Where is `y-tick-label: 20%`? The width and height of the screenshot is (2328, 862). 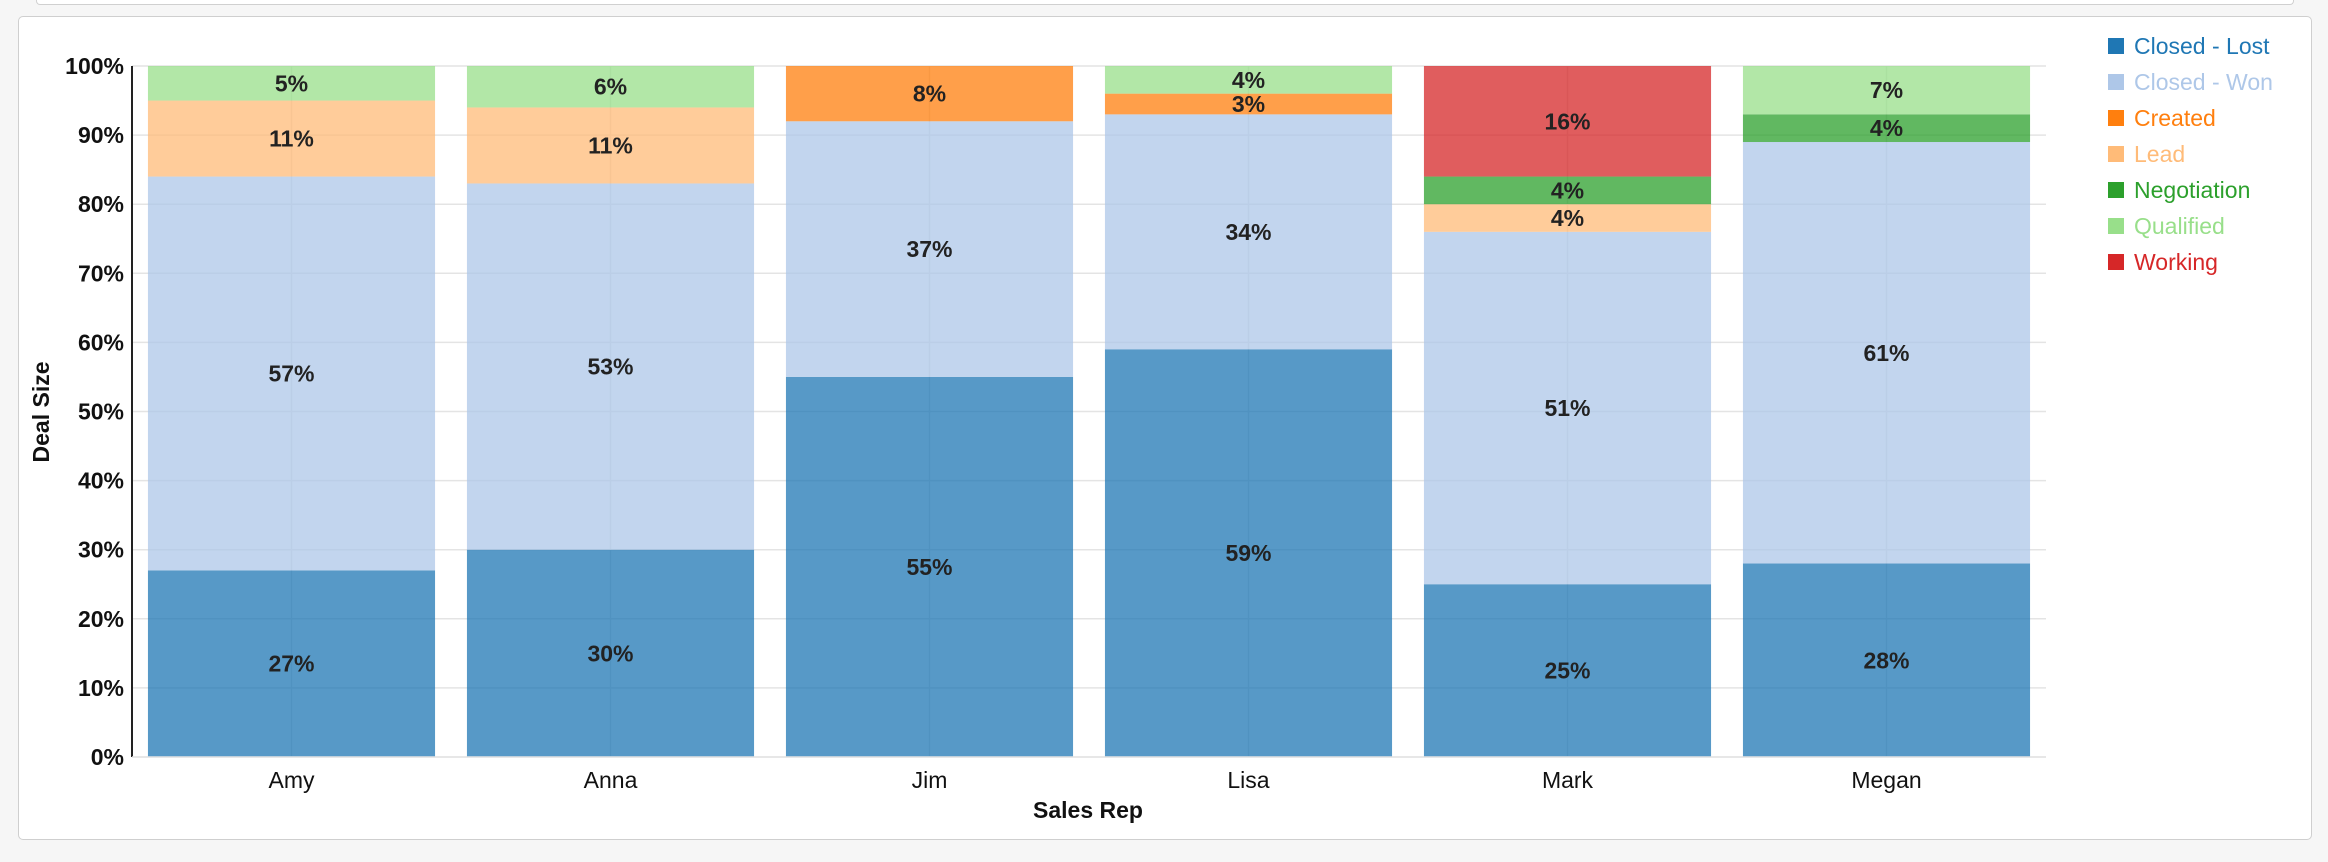
y-tick-label: 20% is located at coordinates (101, 619).